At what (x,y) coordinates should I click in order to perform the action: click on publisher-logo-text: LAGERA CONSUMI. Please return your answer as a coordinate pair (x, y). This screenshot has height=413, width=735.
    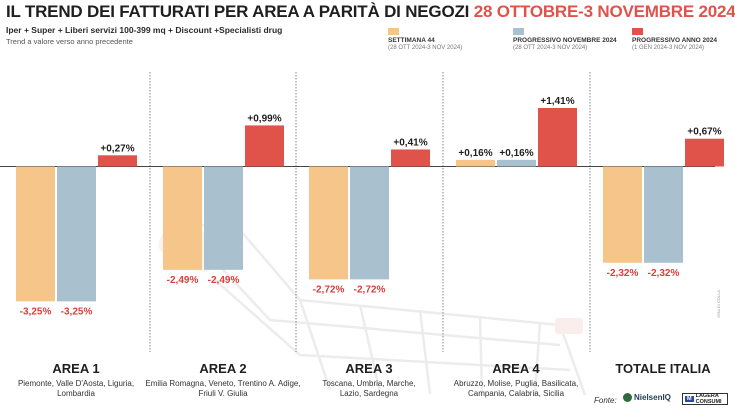
    Looking at the image, I should click on (708, 399).